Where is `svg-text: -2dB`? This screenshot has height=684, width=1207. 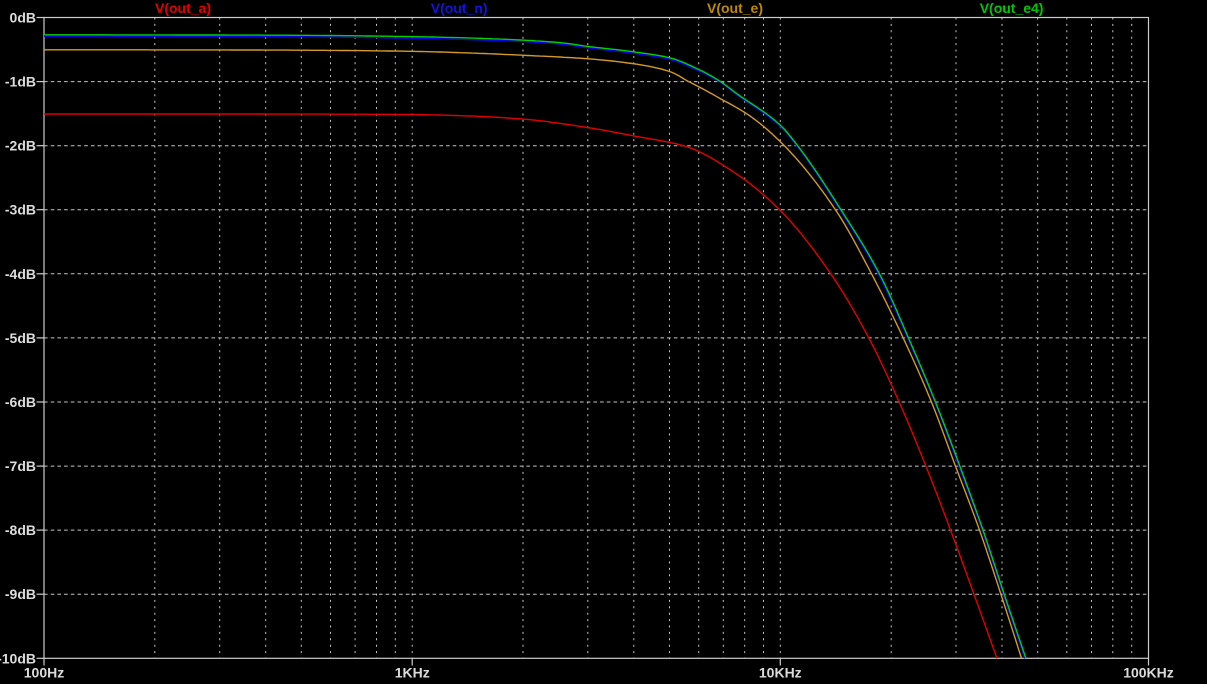
svg-text: -2dB is located at coordinates (20, 146).